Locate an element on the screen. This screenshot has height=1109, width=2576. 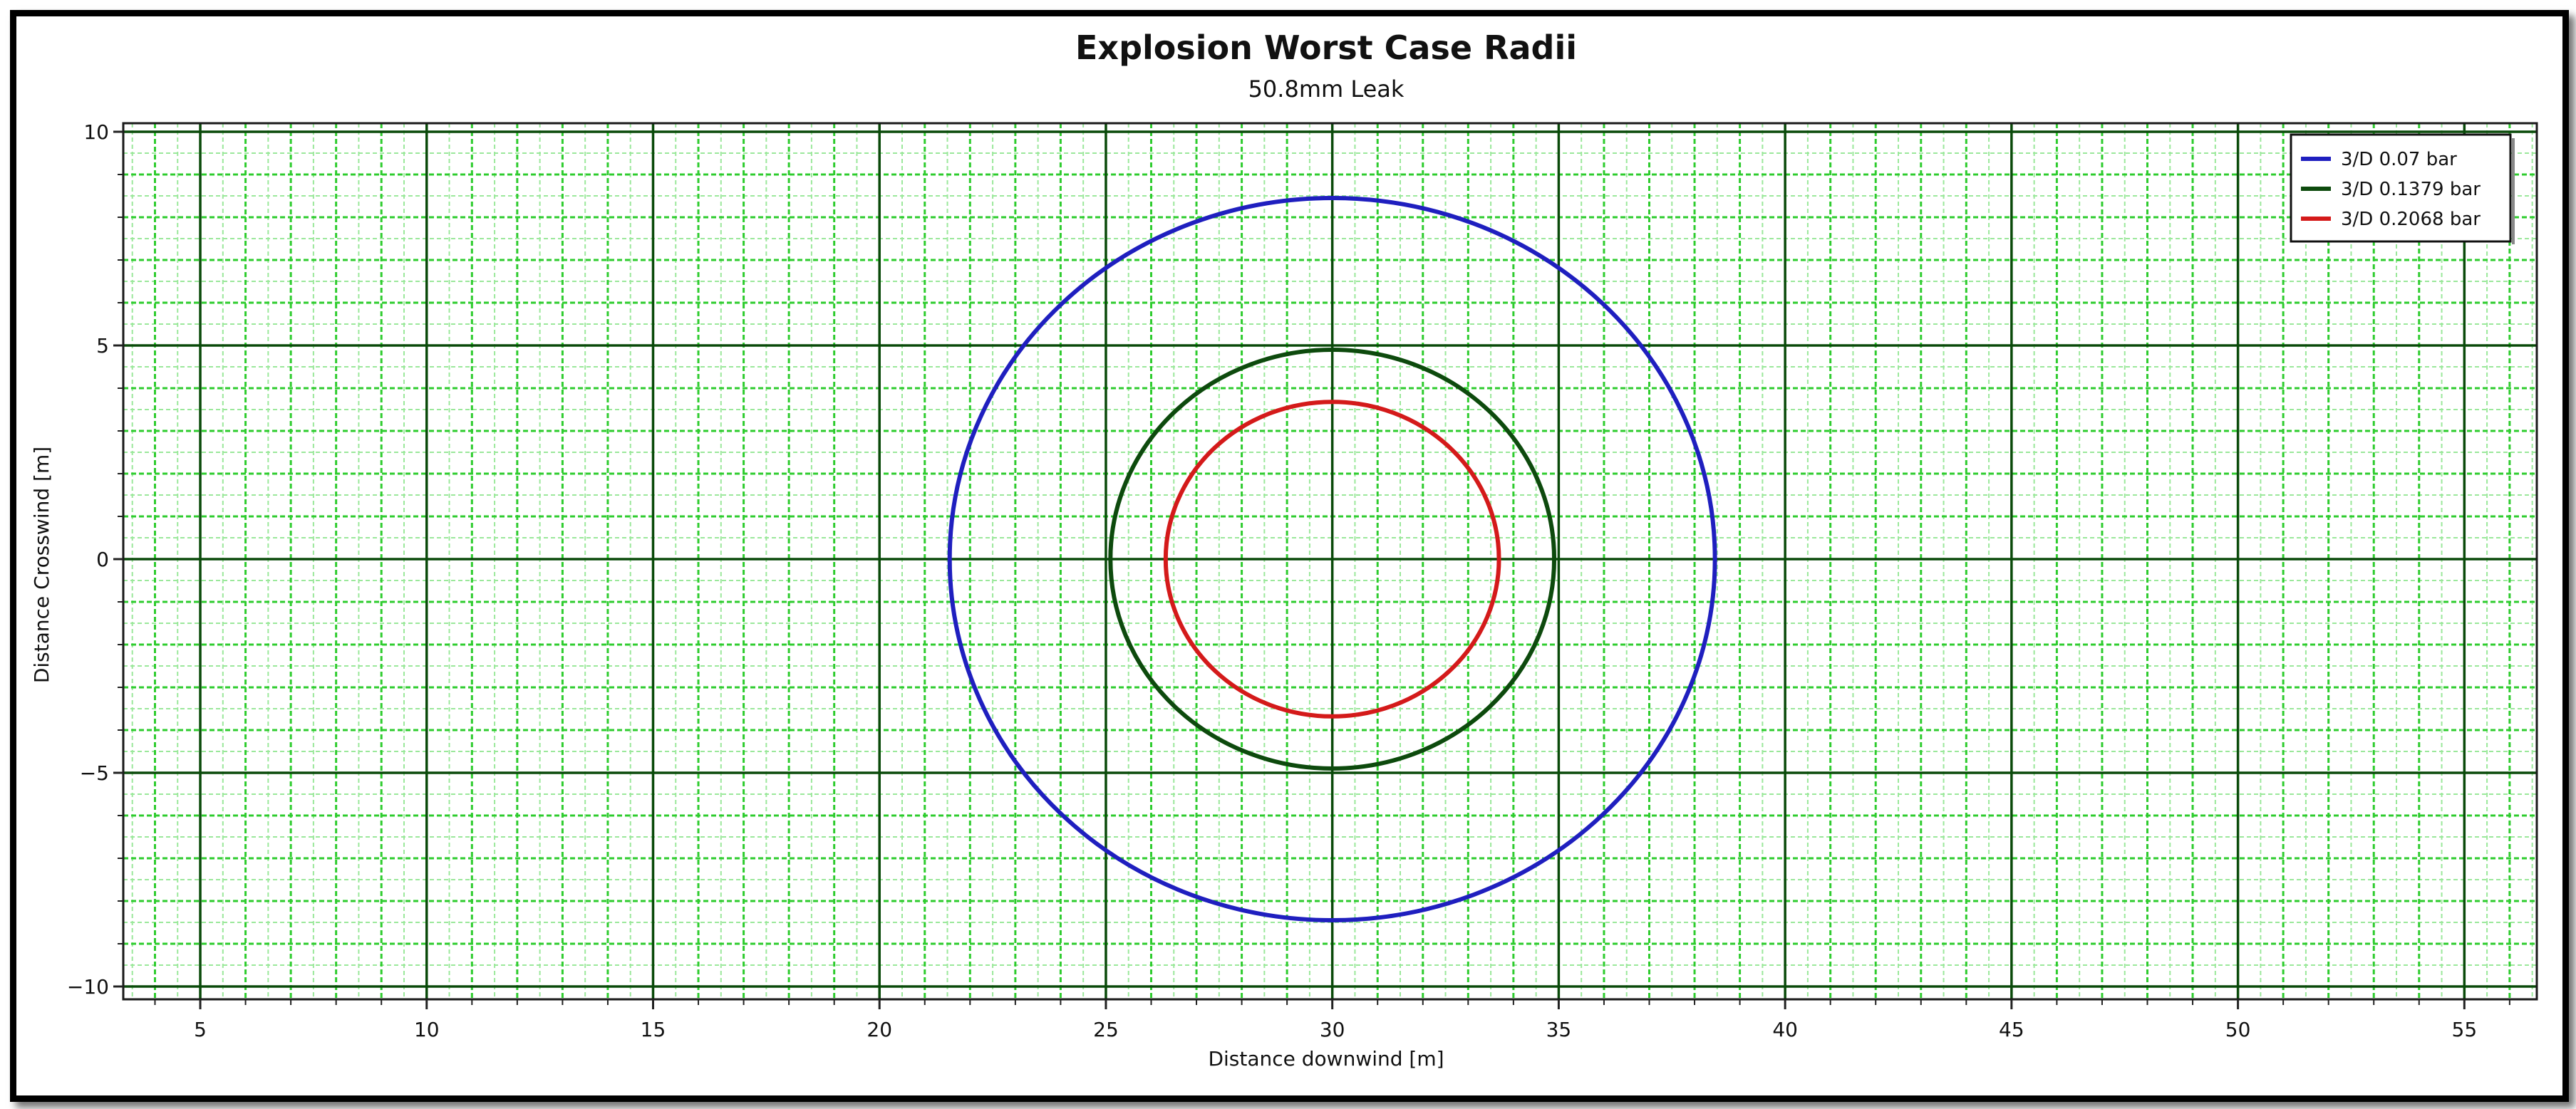
x-tick-label: 10 is located at coordinates (427, 1029).